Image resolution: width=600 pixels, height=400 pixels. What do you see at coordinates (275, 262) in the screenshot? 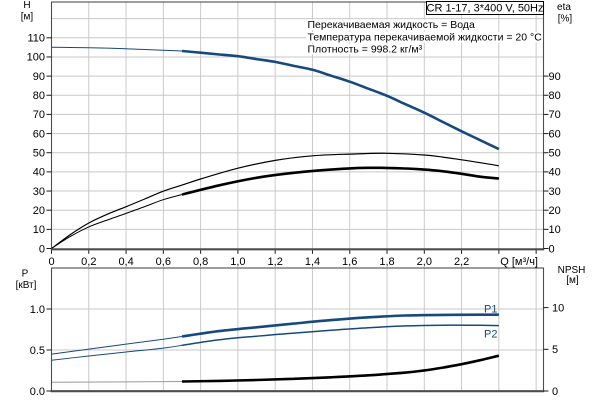
I see `svg-text: 1,2` at bounding box center [275, 262].